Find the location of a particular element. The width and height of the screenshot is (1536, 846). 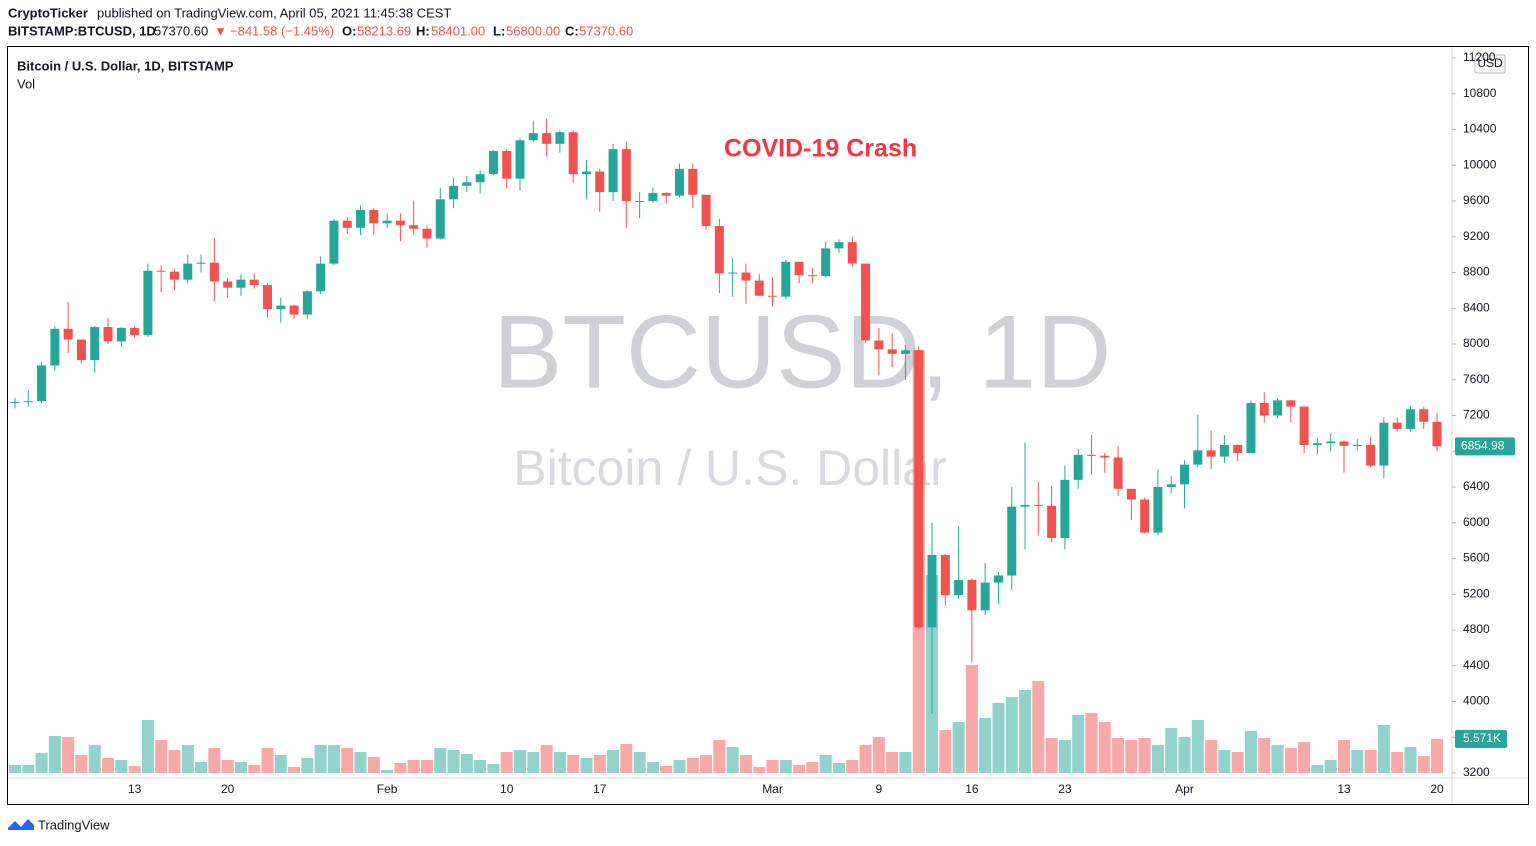

x-tick-label: 13 is located at coordinates (135, 789).